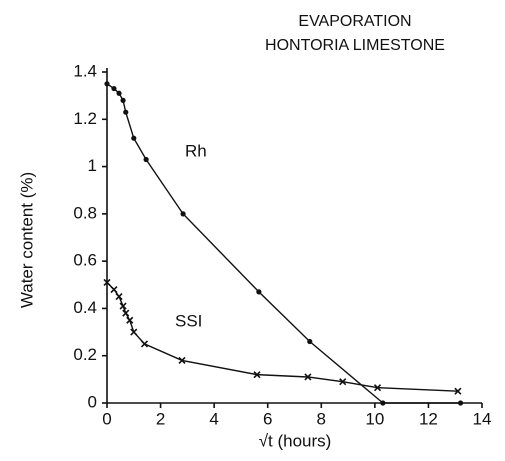 The width and height of the screenshot is (505, 461). I want to click on y-tick-label: 0.4, so click(85, 307).